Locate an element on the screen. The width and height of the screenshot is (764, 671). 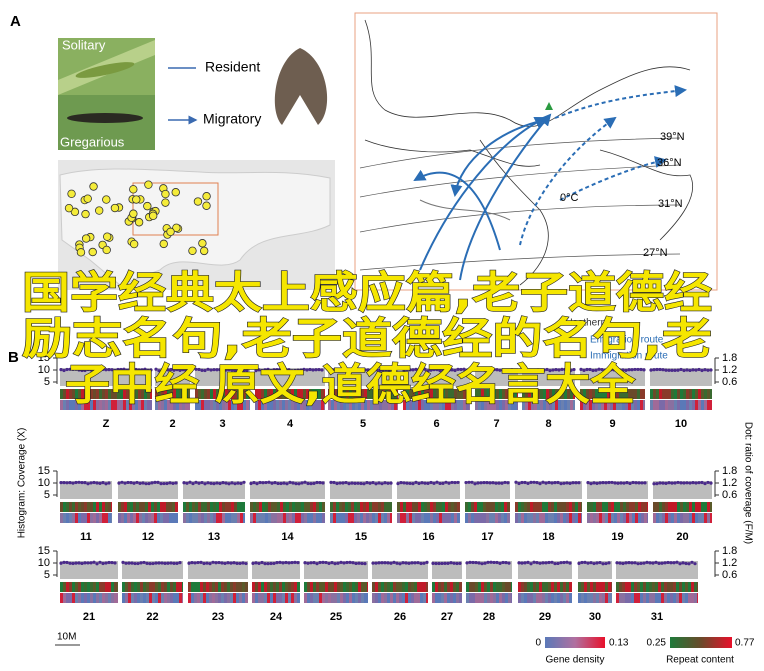
right-tick-label: 0.6 is located at coordinates (729, 495).